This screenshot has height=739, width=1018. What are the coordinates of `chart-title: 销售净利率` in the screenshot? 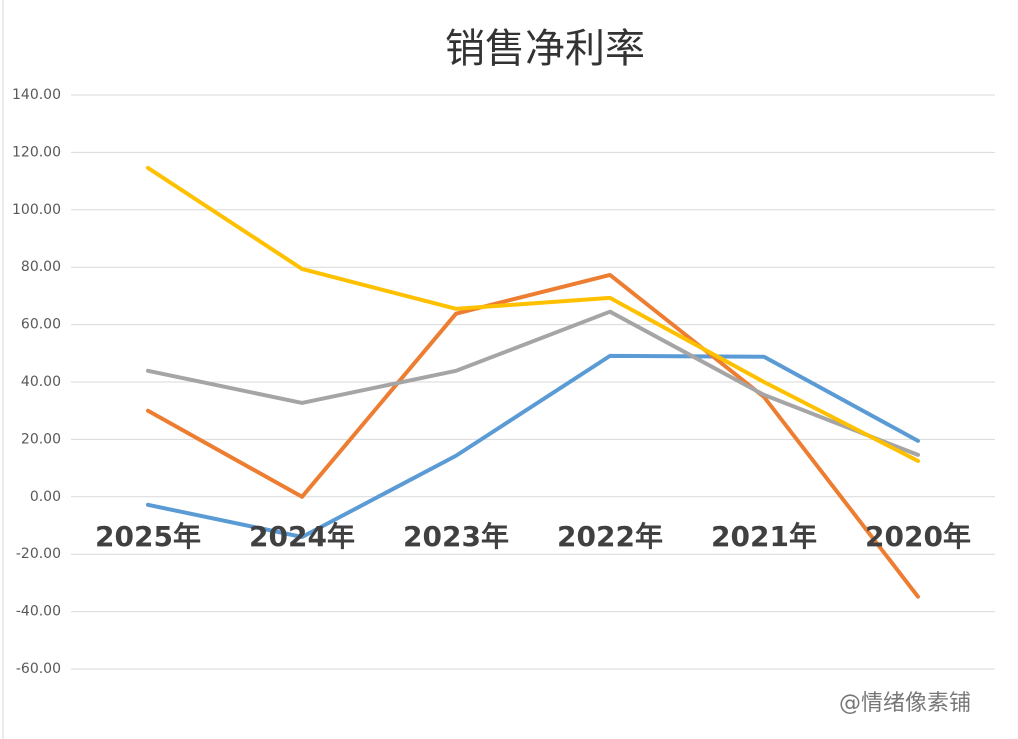 It's located at (545, 49).